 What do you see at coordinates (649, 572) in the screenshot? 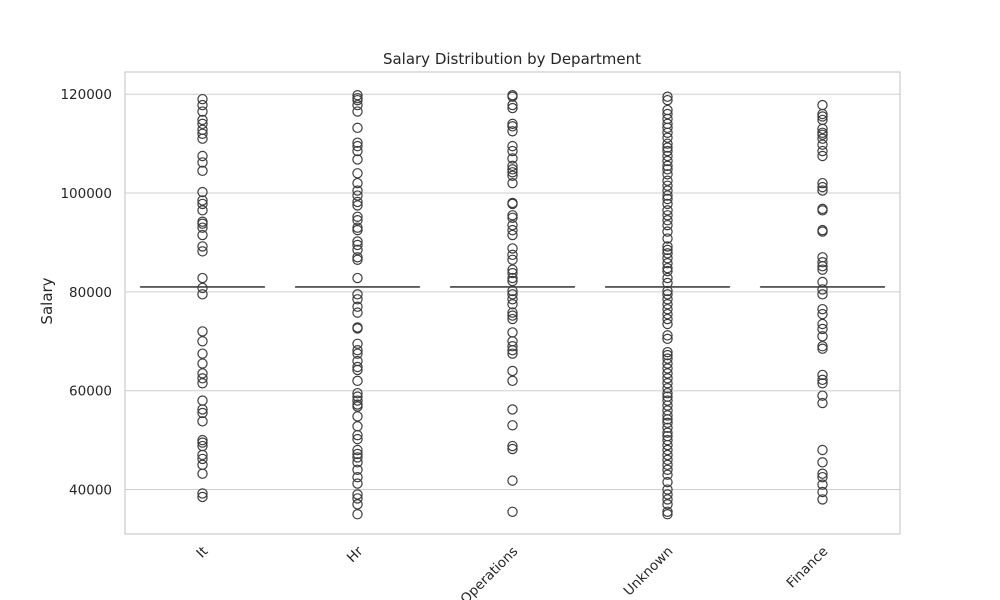
I see `x-tick-label: Unknown` at bounding box center [649, 572].